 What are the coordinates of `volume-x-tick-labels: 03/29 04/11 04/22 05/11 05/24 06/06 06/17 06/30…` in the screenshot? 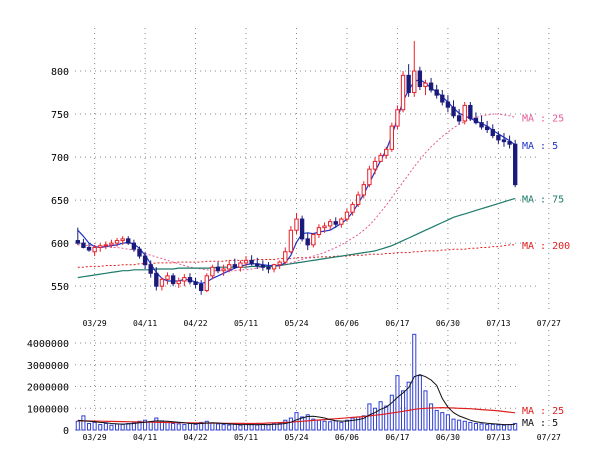 It's located at (322, 437).